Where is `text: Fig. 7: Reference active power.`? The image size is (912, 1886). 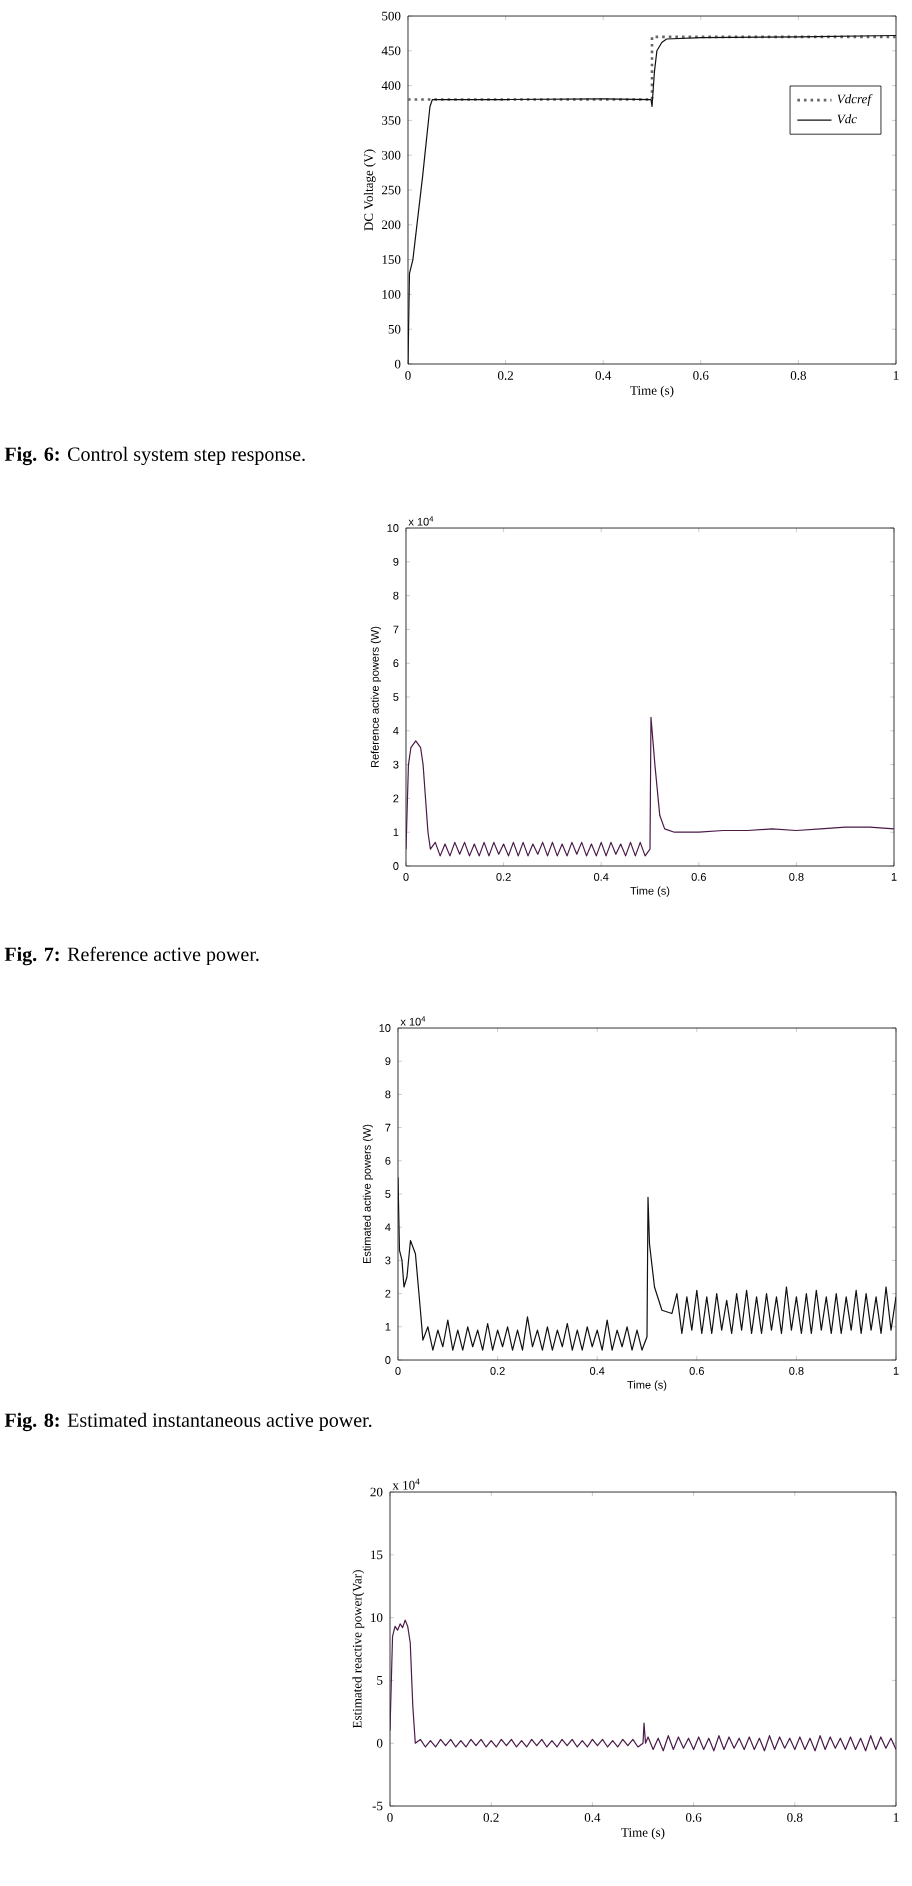
text: Fig. 7: Reference active power. is located at coordinates (131, 956).